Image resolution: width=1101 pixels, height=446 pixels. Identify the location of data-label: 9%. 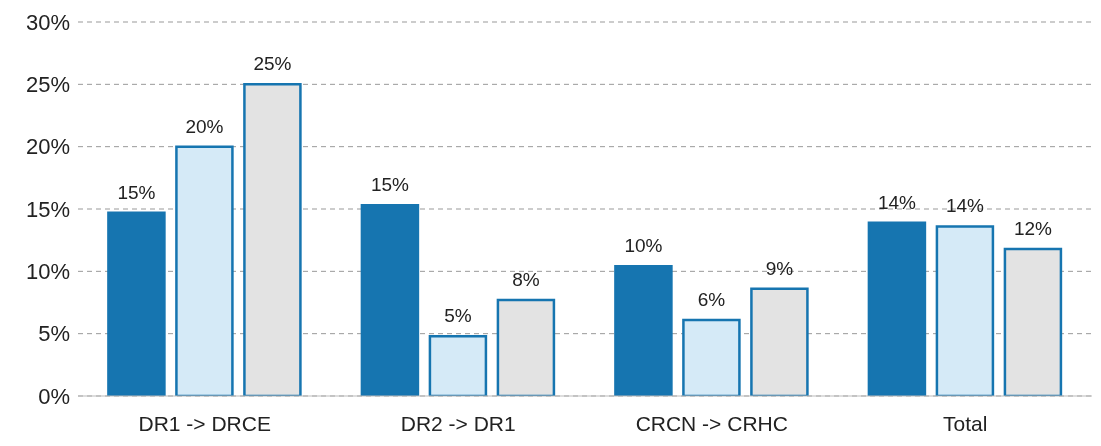
(779, 268).